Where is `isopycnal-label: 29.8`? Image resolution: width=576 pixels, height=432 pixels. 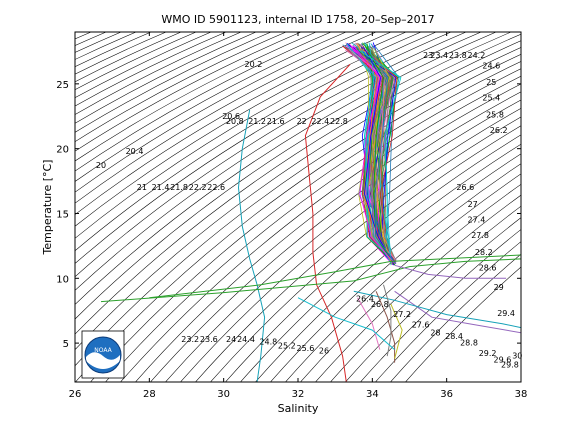
isopycnal-label: 29.8 is located at coordinates (510, 365).